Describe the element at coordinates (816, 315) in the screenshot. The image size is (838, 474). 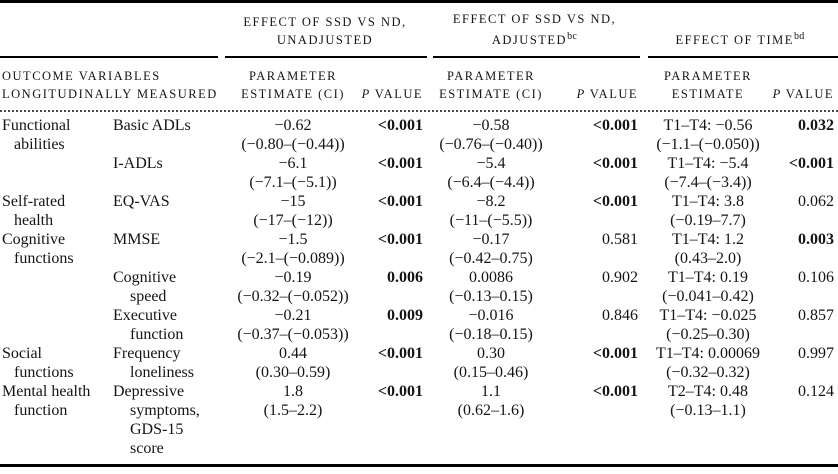
I see `text-line: 0.857` at that location.